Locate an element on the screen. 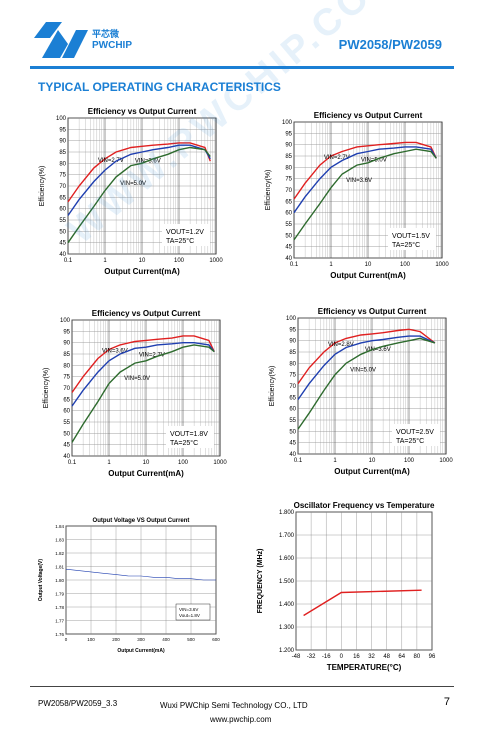 The height and width of the screenshot is (749, 482). x-tick-label: 32 is located at coordinates (371, 657).